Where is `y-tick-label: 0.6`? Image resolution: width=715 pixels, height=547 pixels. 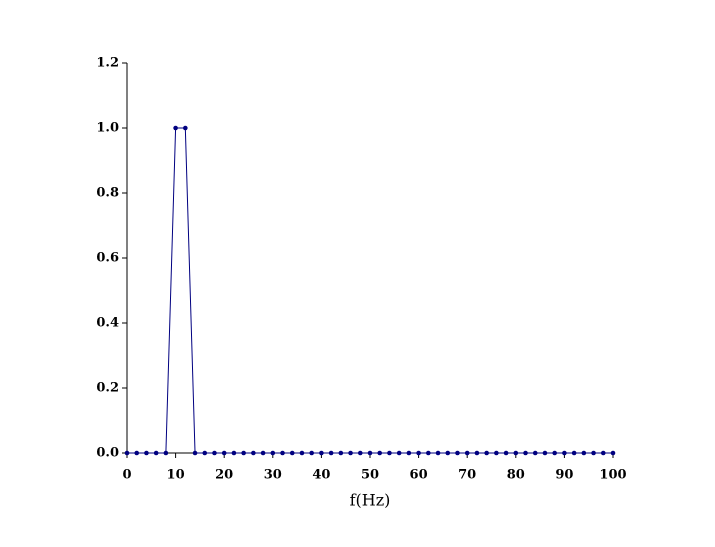
y-tick-label: 0.6 is located at coordinates (107, 258).